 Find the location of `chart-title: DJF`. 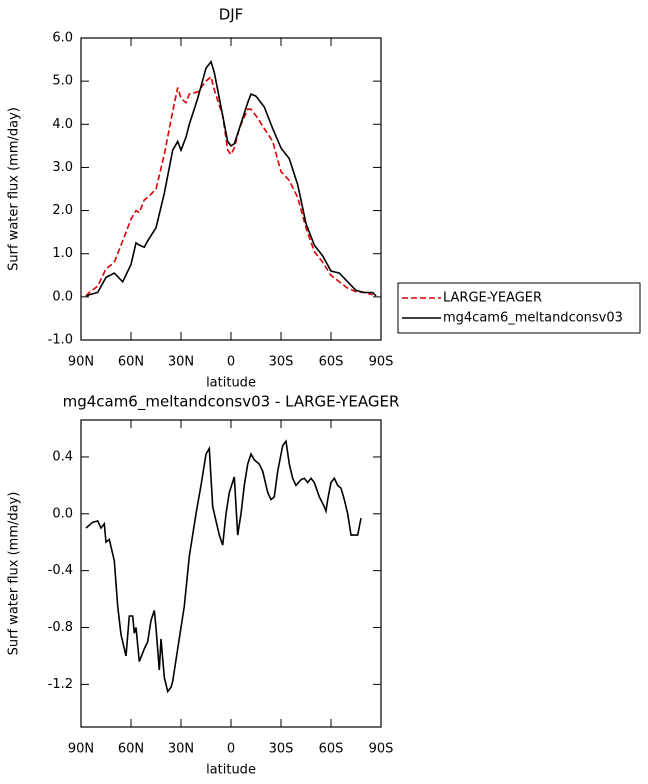

chart-title: DJF is located at coordinates (231, 15).